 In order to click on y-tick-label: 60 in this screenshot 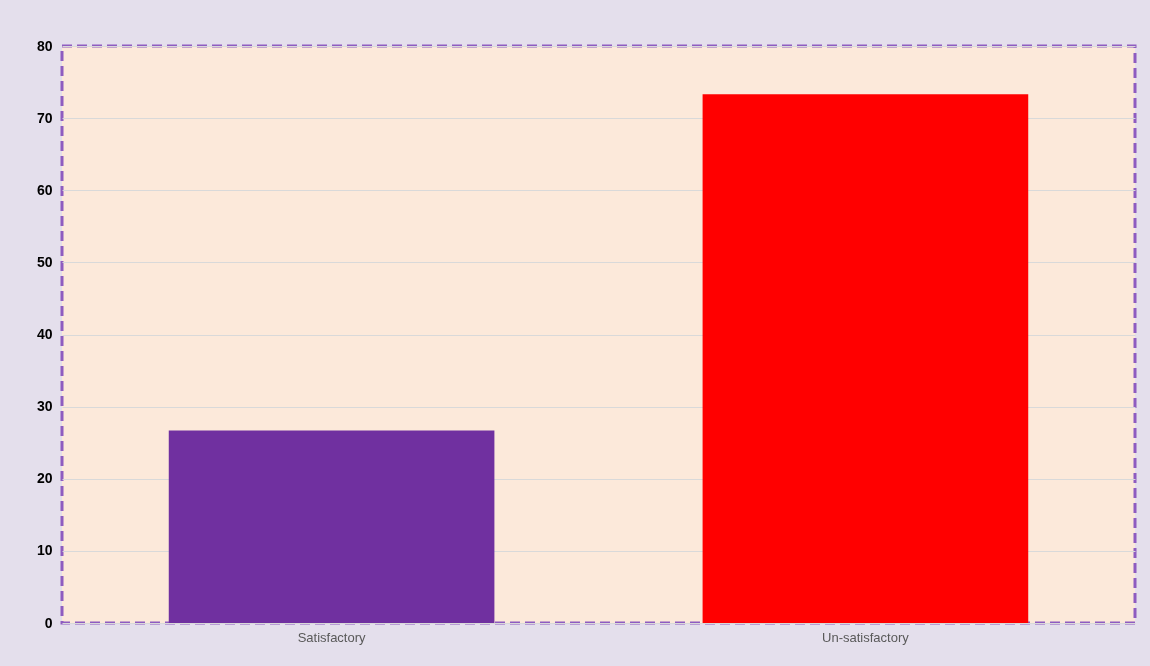, I will do `click(44, 189)`.